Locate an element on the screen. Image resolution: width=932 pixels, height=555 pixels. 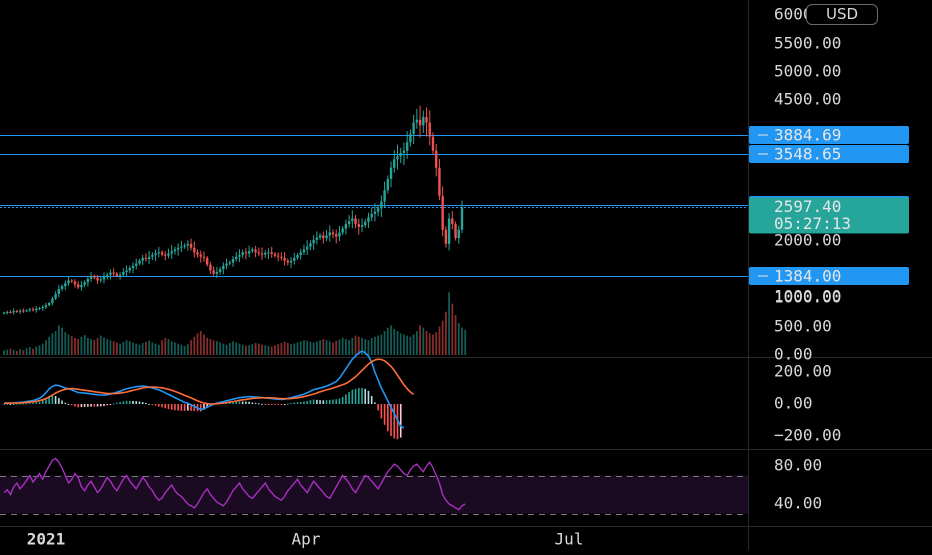
rsi-band-background is located at coordinates (374, 494).